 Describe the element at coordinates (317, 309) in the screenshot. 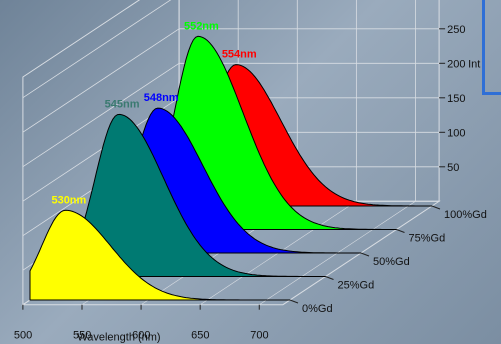

I see `depth-tick-label: 0%Gd` at that location.